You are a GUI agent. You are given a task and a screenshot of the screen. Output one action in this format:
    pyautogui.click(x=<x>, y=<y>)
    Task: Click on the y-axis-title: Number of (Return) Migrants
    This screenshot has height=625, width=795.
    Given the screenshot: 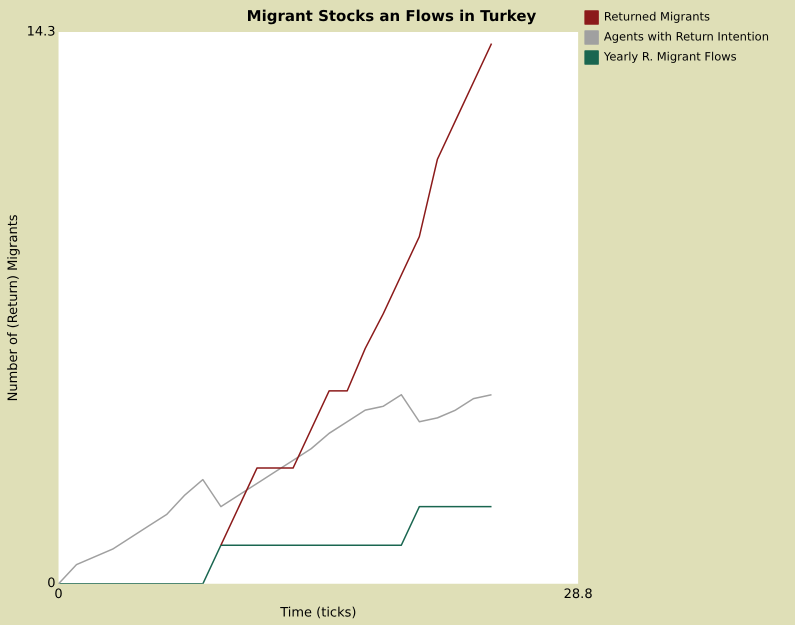 What is the action you would take?
    pyautogui.click(x=14, y=308)
    